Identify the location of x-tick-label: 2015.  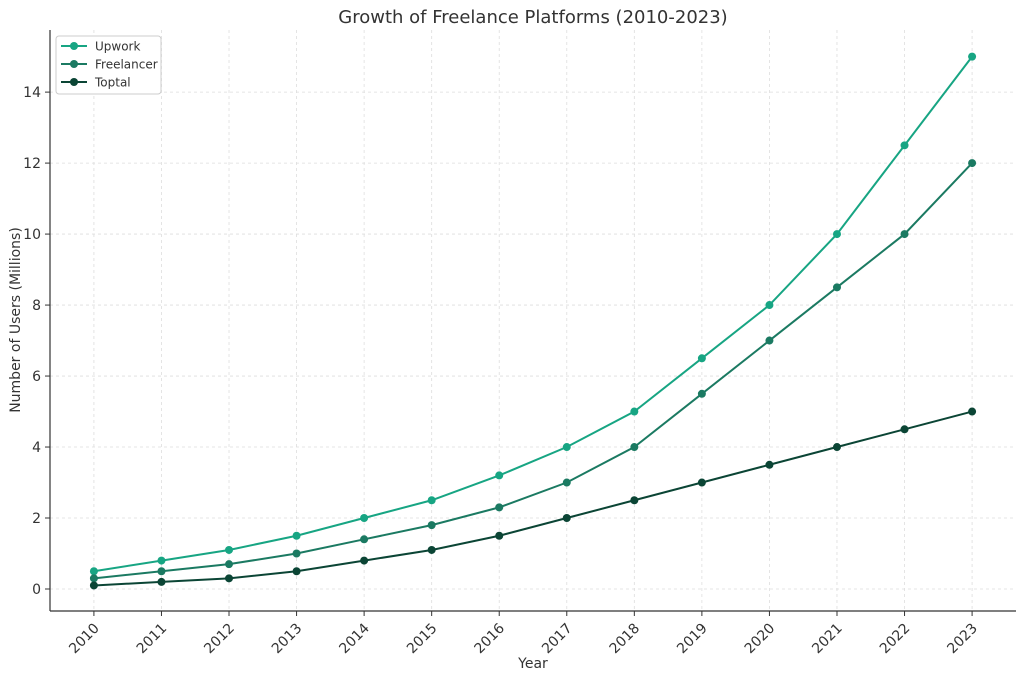
(422, 639).